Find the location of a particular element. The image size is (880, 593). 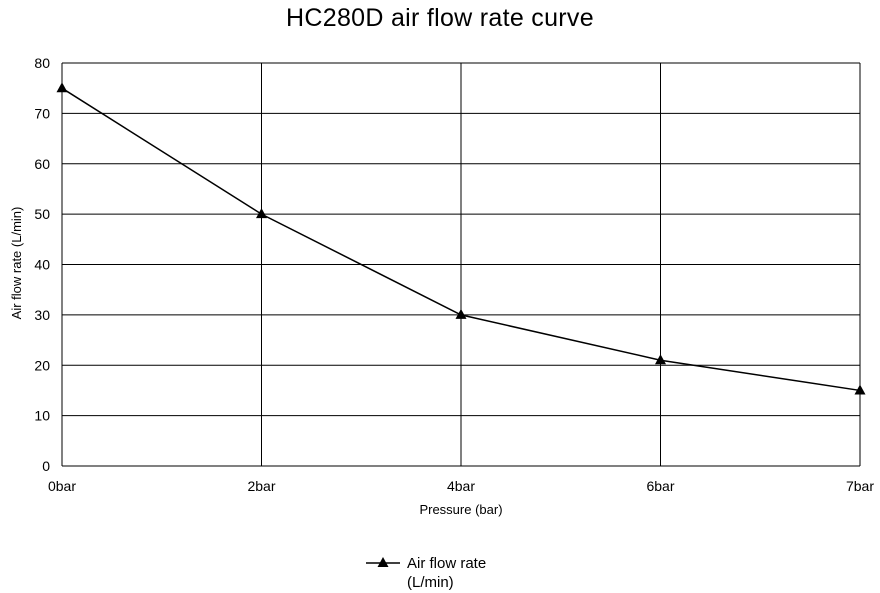

legend-label-line-2: (L/min) is located at coordinates (430, 582).